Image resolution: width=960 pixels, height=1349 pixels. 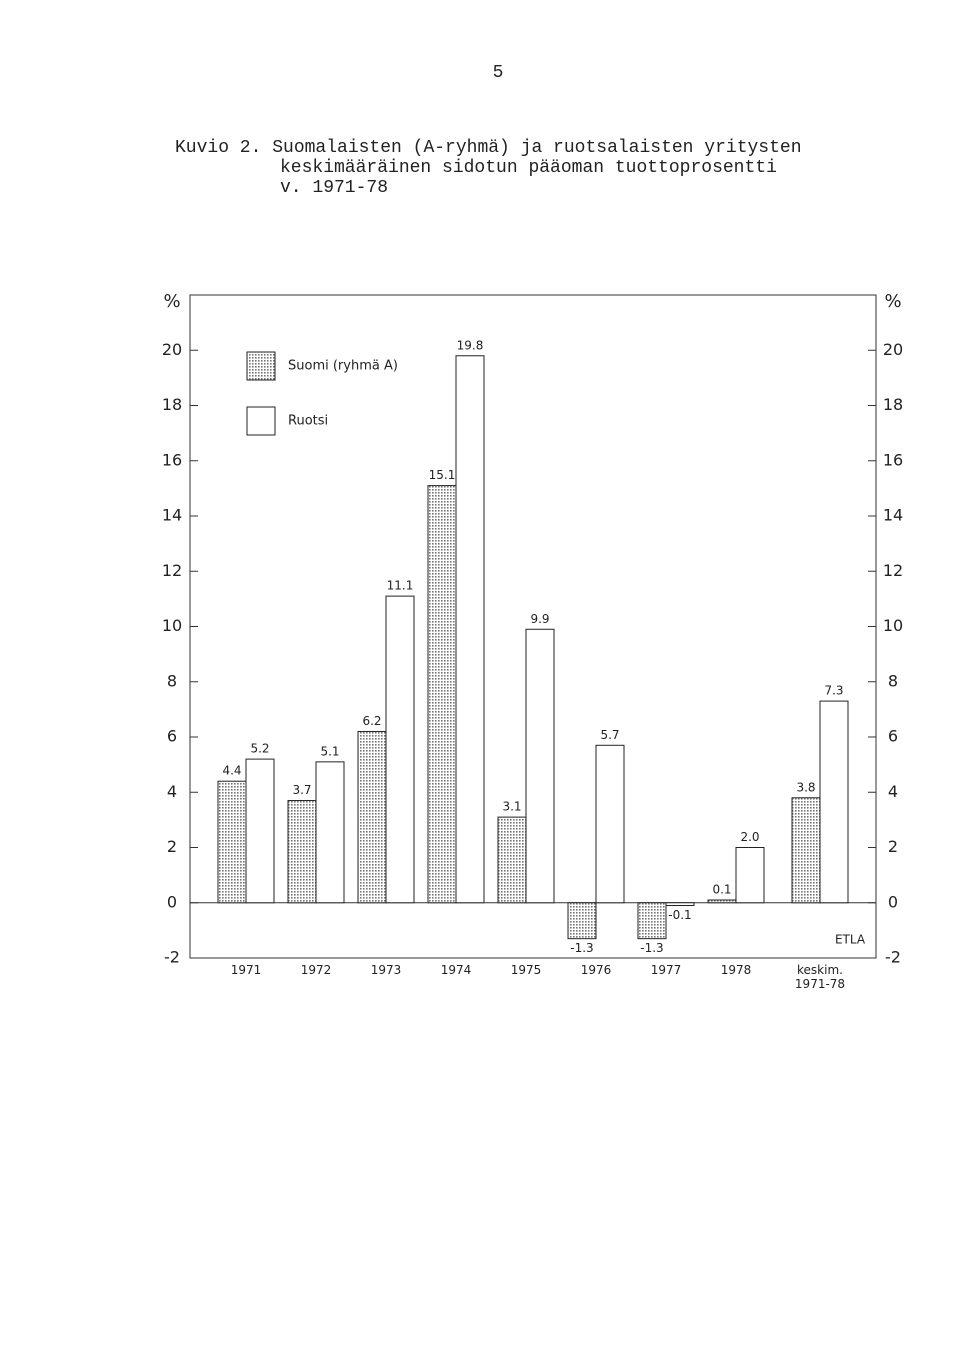 What do you see at coordinates (893, 515) in the screenshot?
I see `y2-tick-label: 14` at bounding box center [893, 515].